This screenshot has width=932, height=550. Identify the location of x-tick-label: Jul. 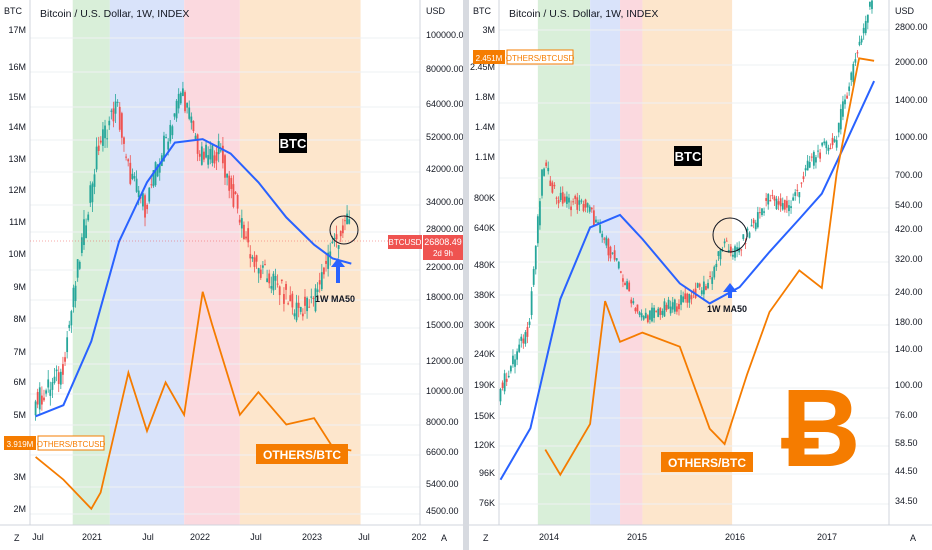
(256, 537).